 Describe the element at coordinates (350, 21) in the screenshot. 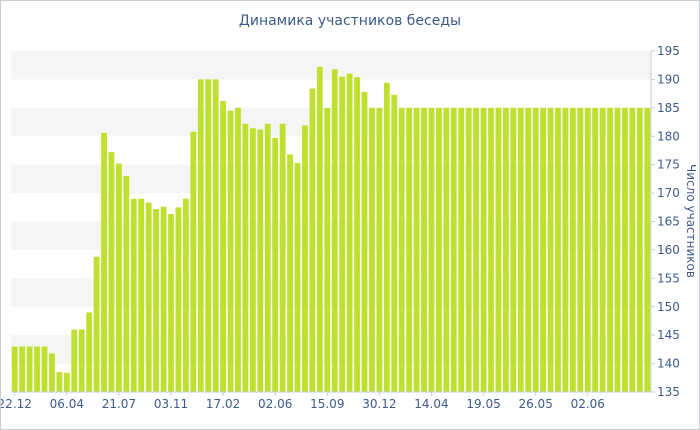

I see `chart-title: Динамика участников беседы` at that location.